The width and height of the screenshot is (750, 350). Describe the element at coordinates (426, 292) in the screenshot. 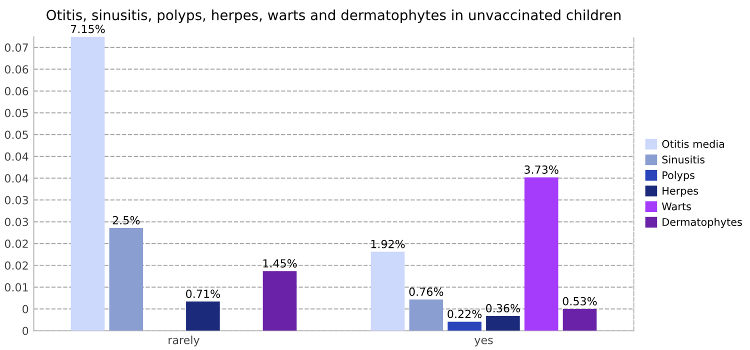

I see `data-label: 0.76%` at that location.